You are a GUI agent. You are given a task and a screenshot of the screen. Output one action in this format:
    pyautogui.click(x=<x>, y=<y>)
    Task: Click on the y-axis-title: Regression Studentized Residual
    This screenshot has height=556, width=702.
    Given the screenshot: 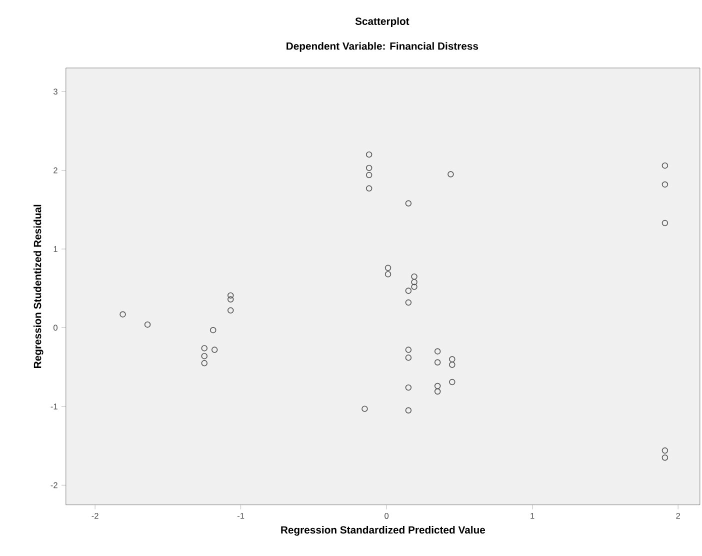 What is the action you would take?
    pyautogui.click(x=39, y=286)
    